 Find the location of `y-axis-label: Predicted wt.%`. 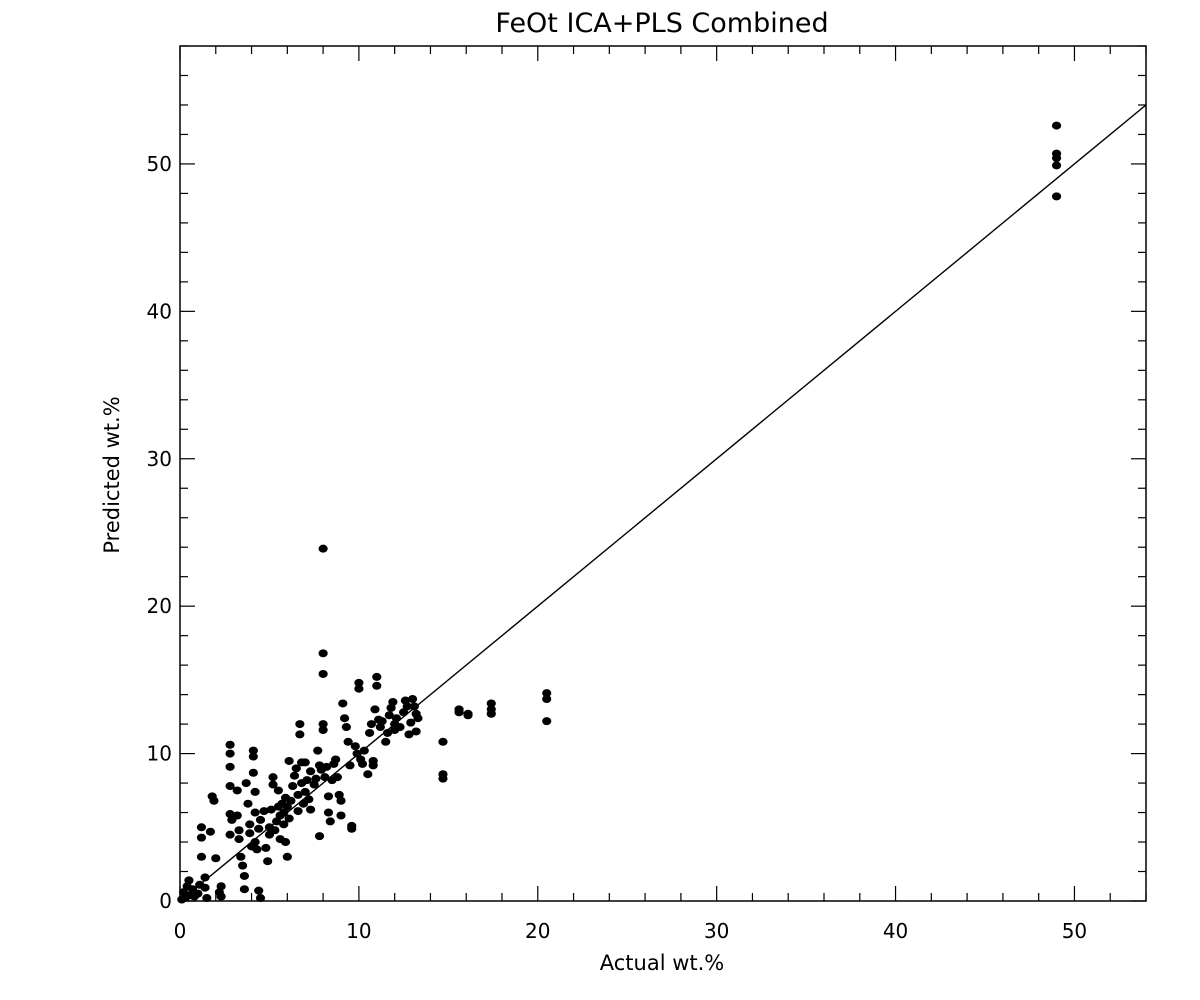

y-axis-label: Predicted wt.% is located at coordinates (112, 474).